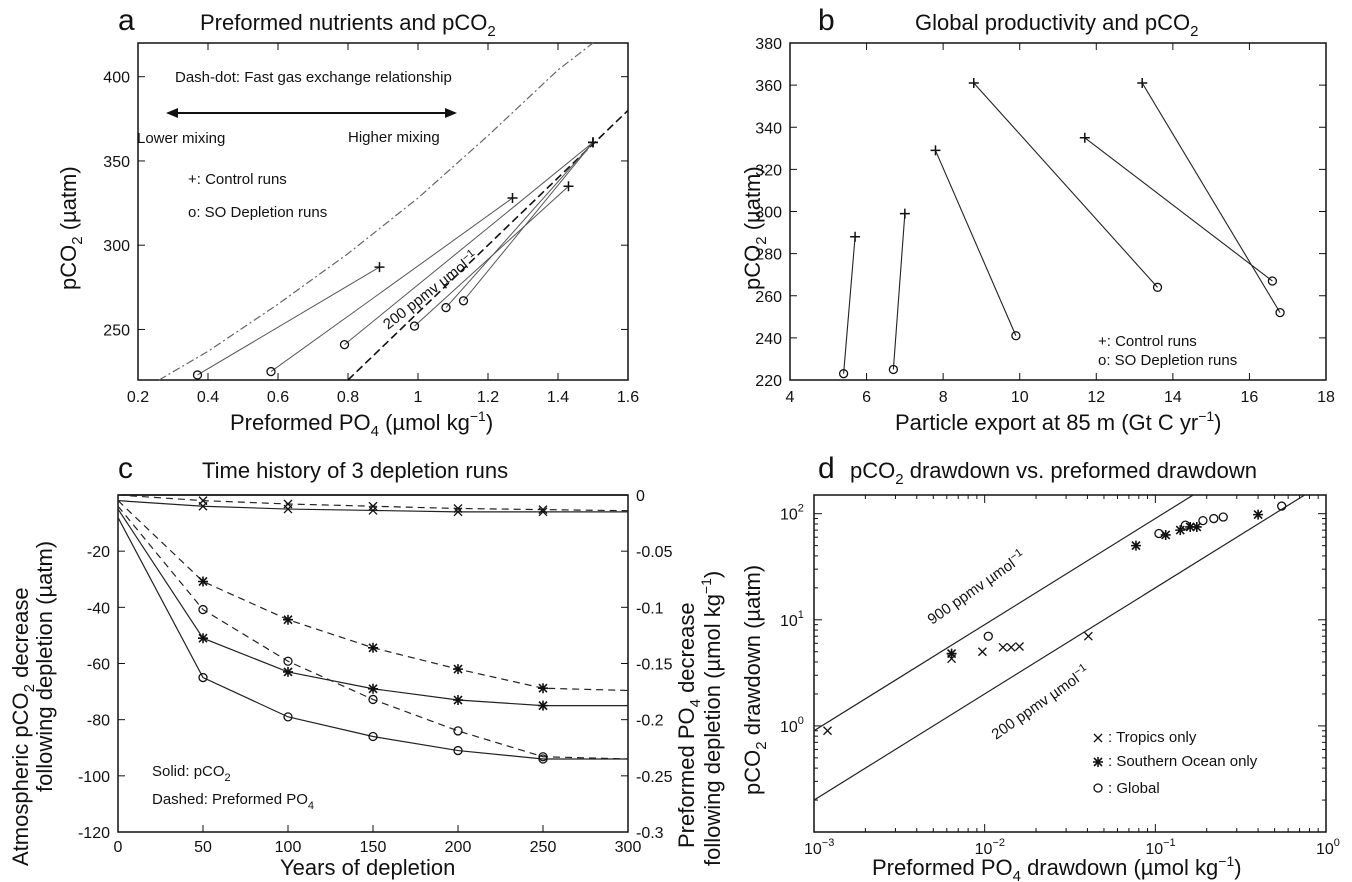  Describe the element at coordinates (943, 397) in the screenshot. I see `x-tick-label: 8` at that location.